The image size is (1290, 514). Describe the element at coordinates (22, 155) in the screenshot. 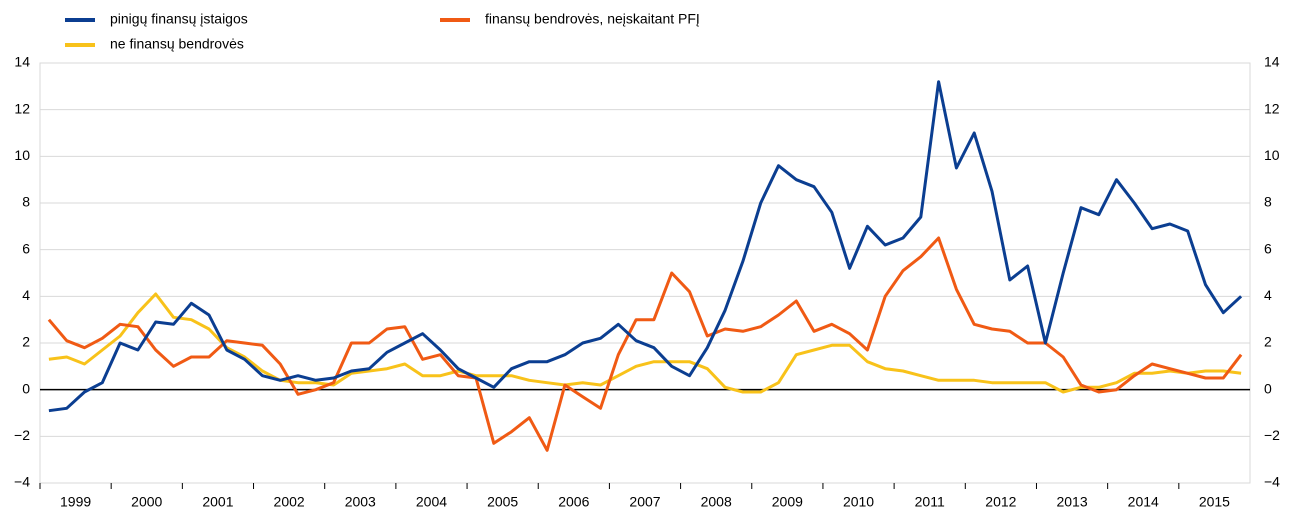

I see `y-tick-label: 10` at that location.